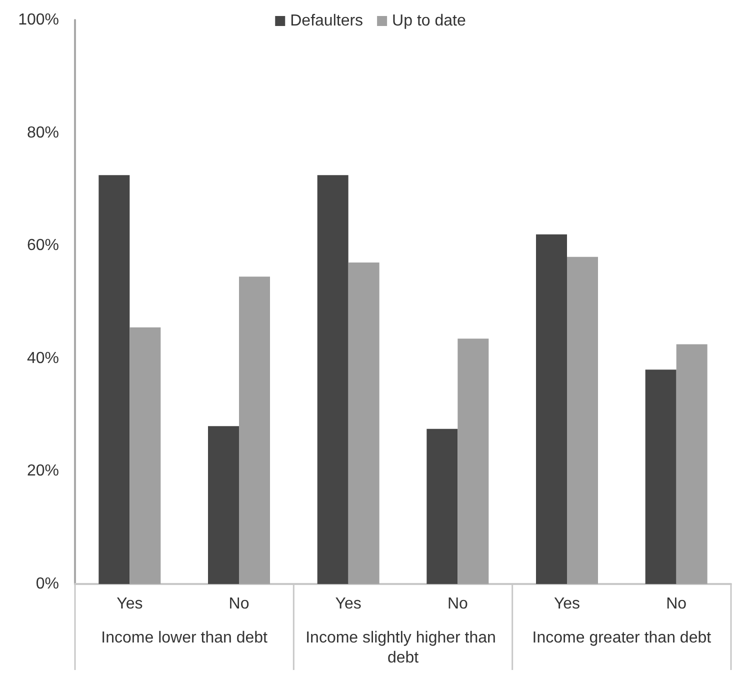 The image size is (741, 676). I want to click on y-tick-label: 0%, so click(47, 584).